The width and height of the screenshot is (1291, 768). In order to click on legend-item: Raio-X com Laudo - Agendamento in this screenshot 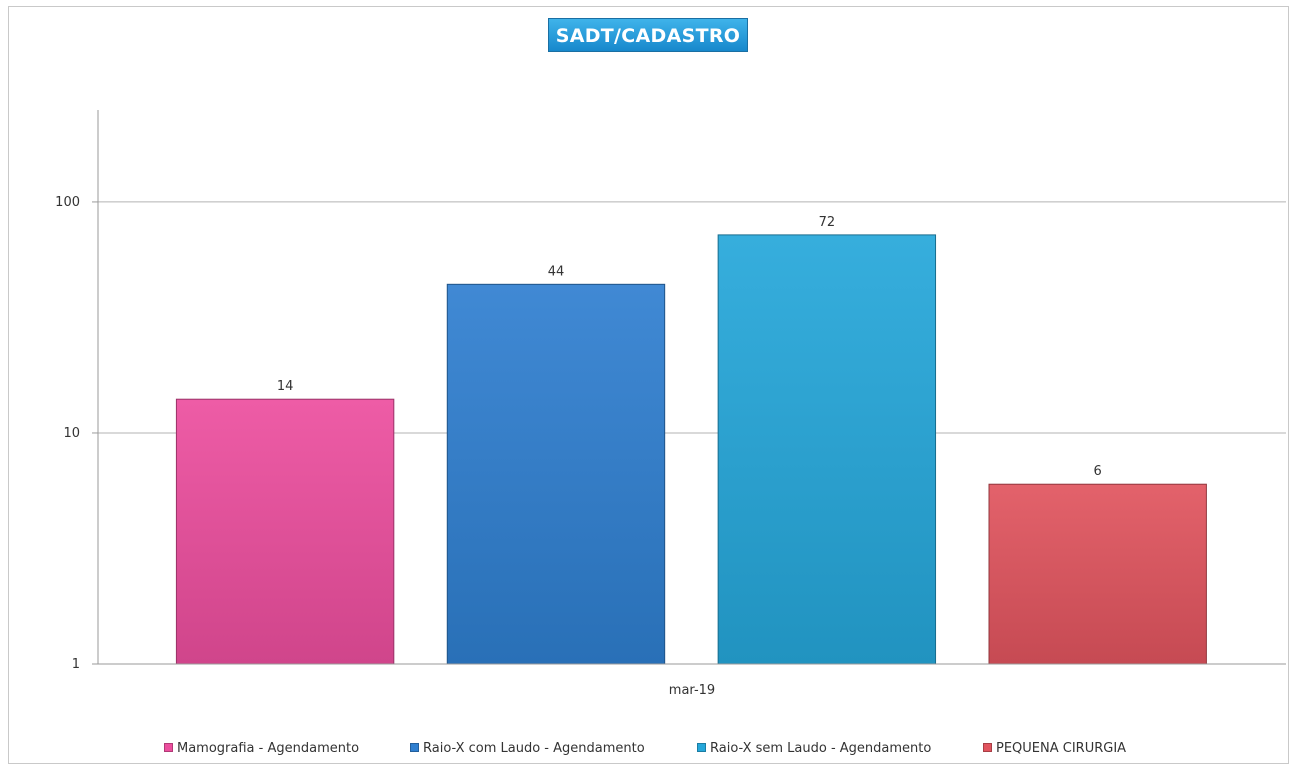, I will do `click(527, 749)`.